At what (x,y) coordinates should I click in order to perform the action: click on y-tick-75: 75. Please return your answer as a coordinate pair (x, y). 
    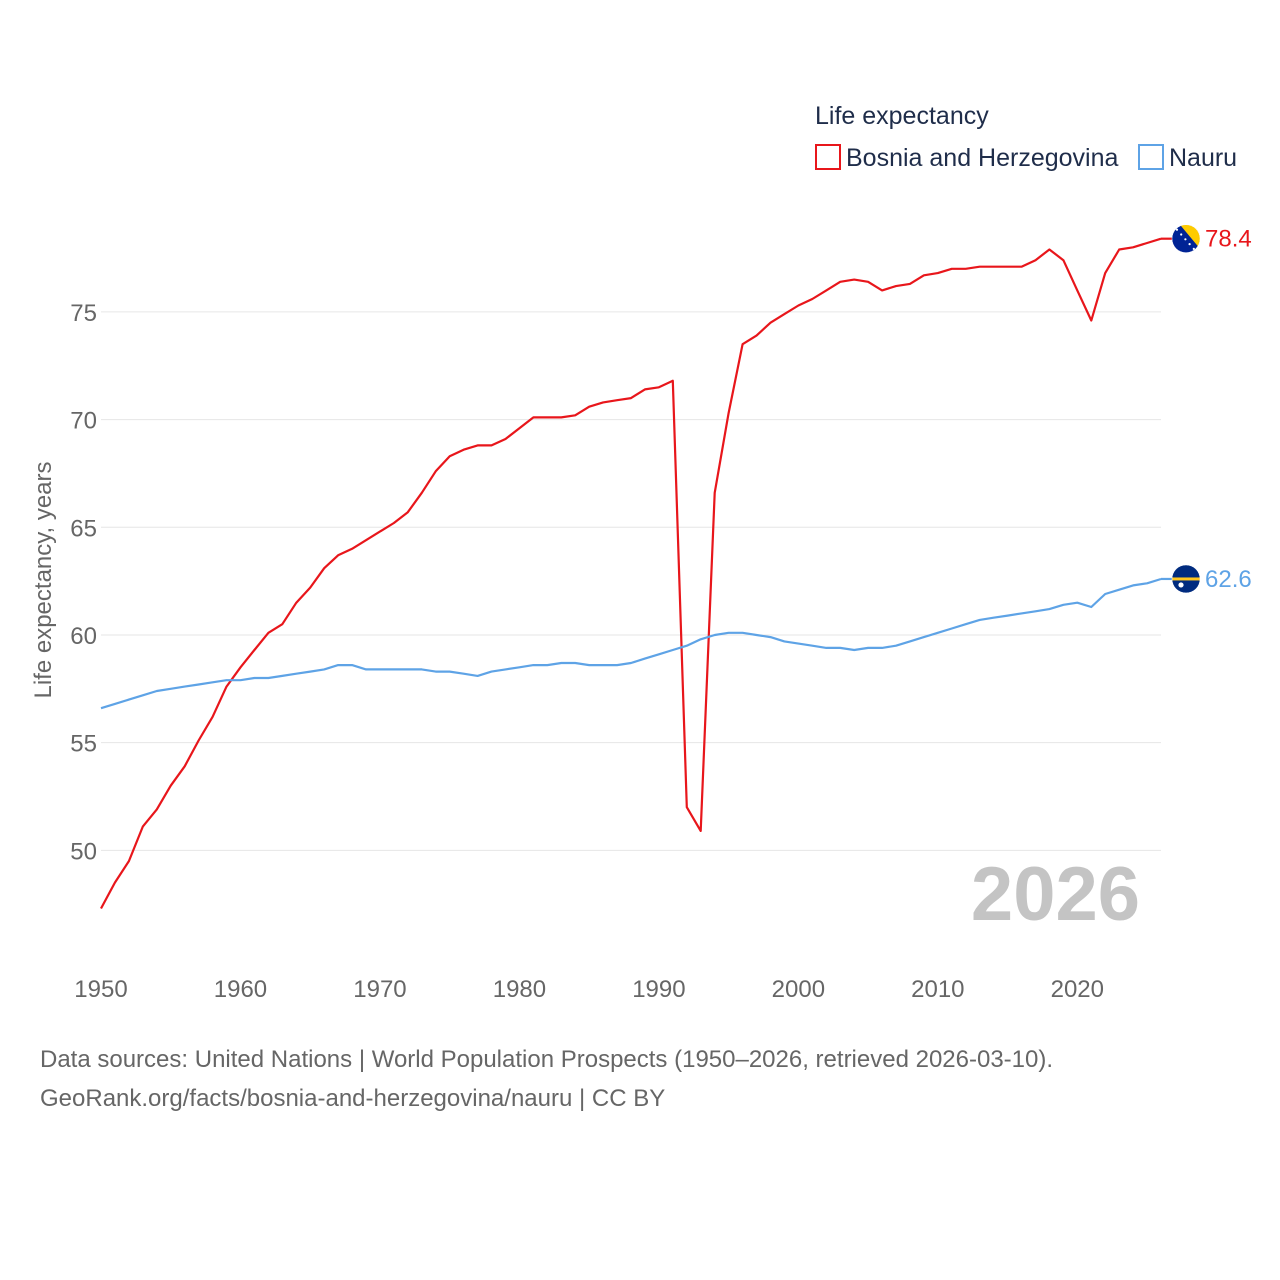
    Looking at the image, I should click on (83, 313).